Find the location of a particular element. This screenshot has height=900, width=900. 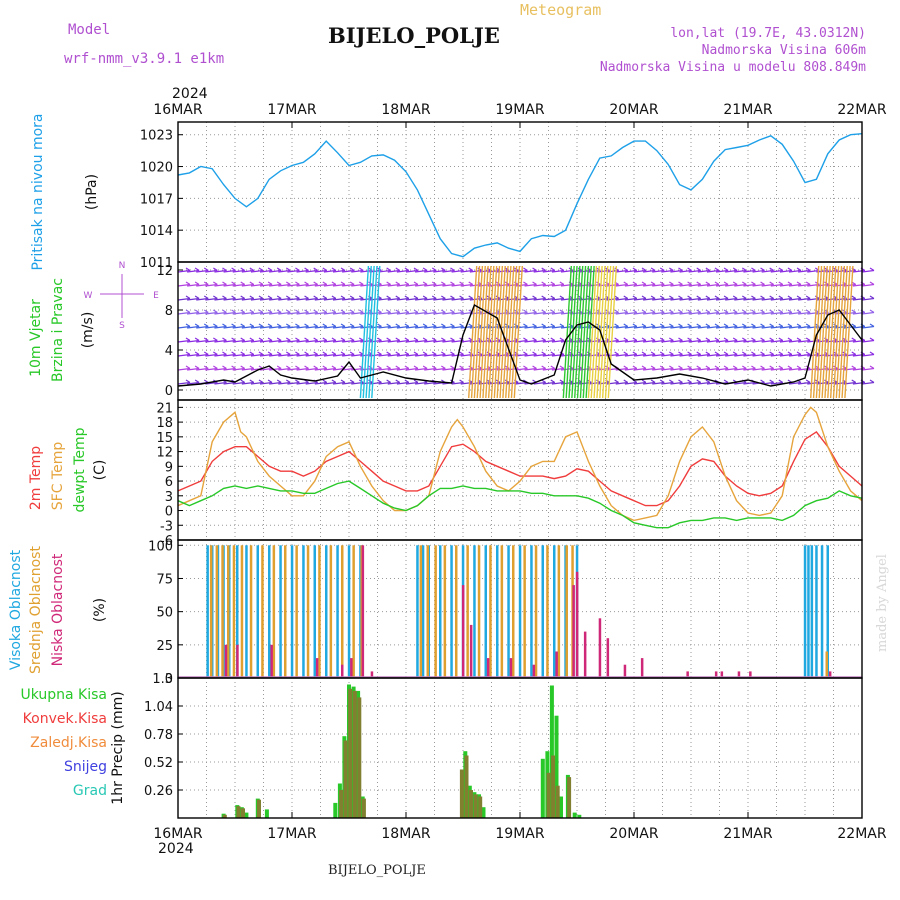

pressure-ylabel: Pritisak na nivou mora is located at coordinates (38, 191).